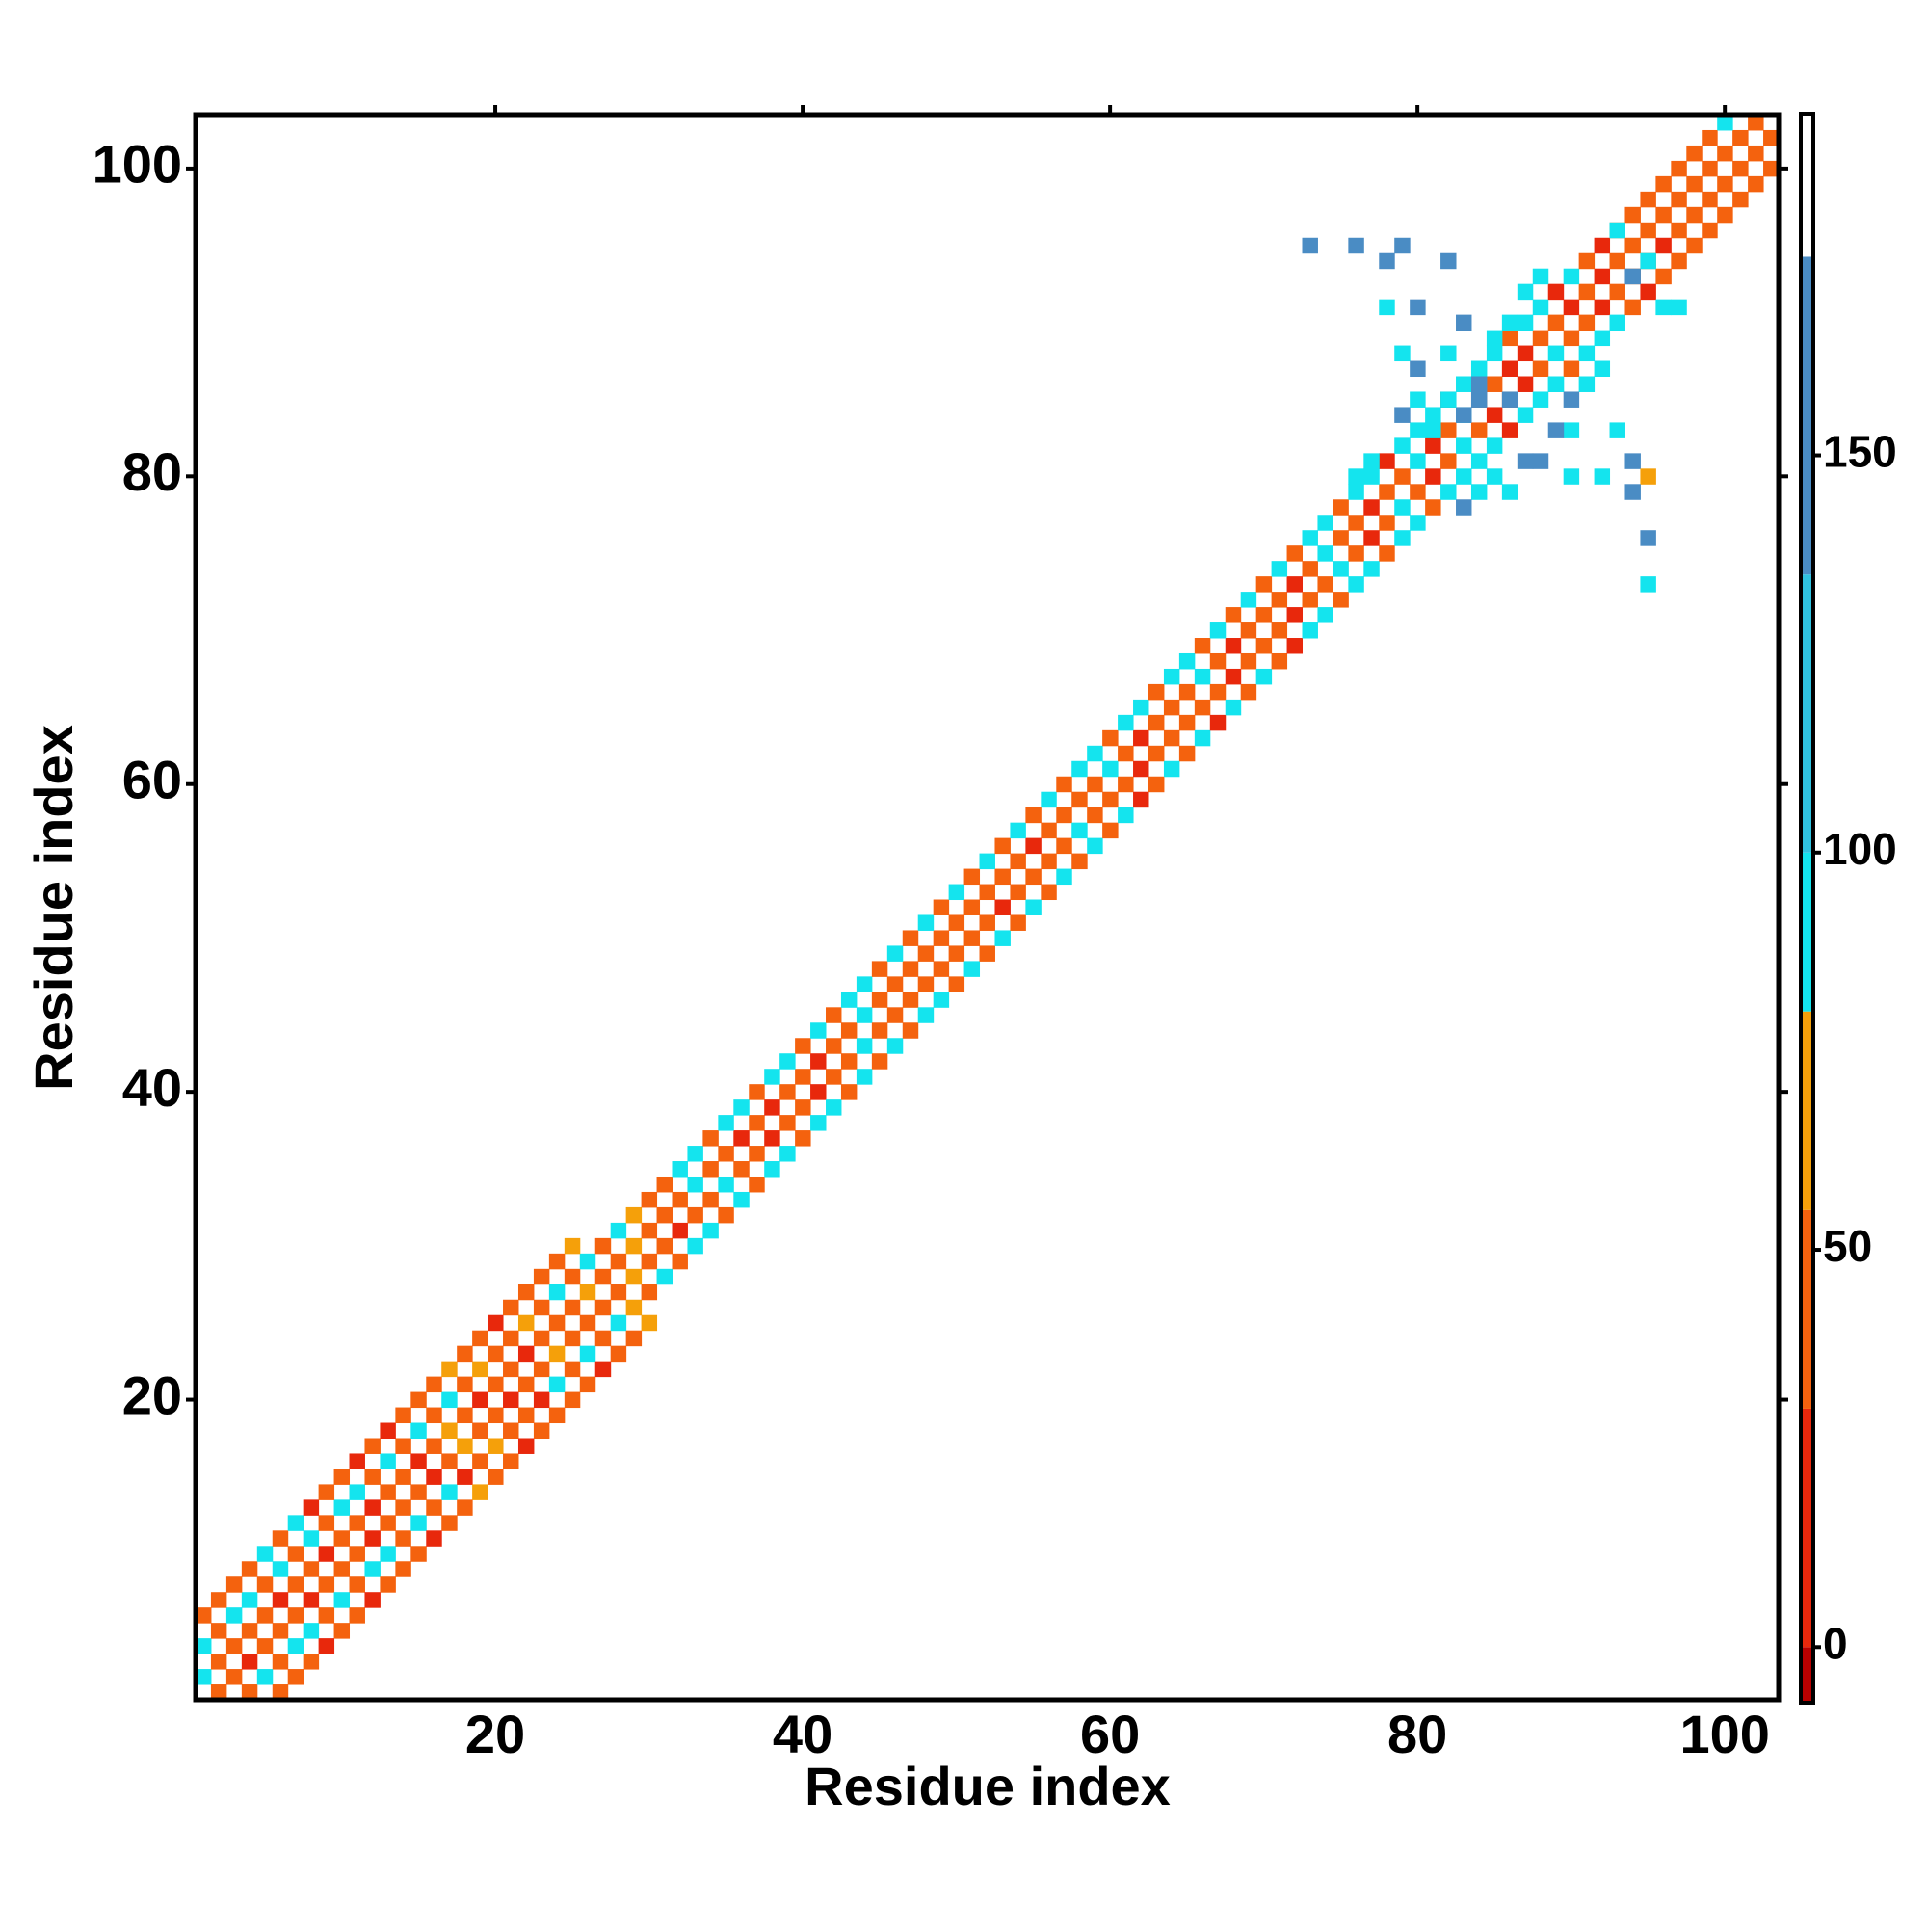 The height and width of the screenshot is (1932, 1927). I want to click on x-tick-label: 100, so click(1724, 1734).